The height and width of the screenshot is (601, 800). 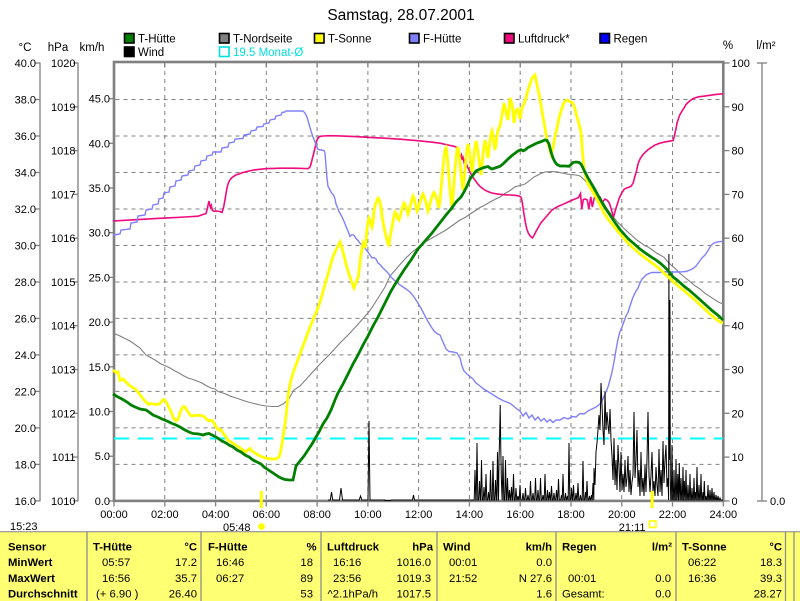 What do you see at coordinates (25, 319) in the screenshot?
I see `svg-text: 26.0` at bounding box center [25, 319].